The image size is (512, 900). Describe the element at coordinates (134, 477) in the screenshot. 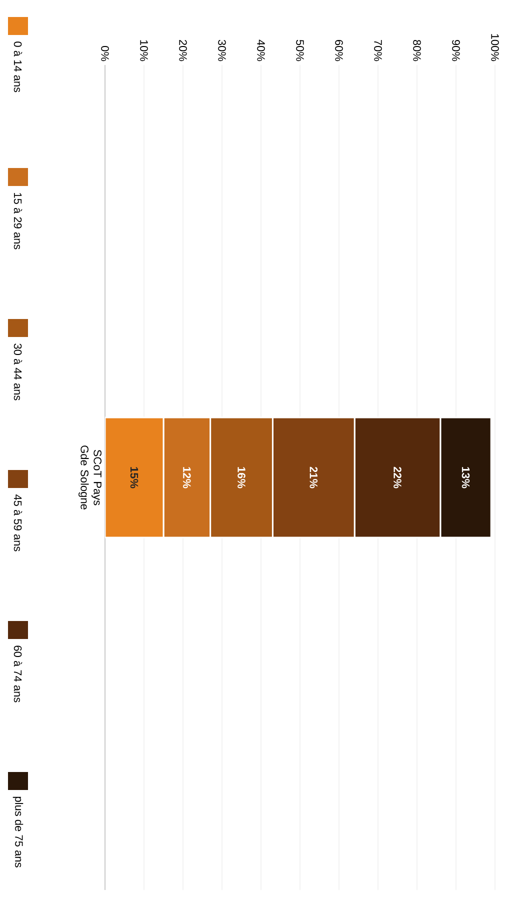

I see `data-label: 15%` at that location.